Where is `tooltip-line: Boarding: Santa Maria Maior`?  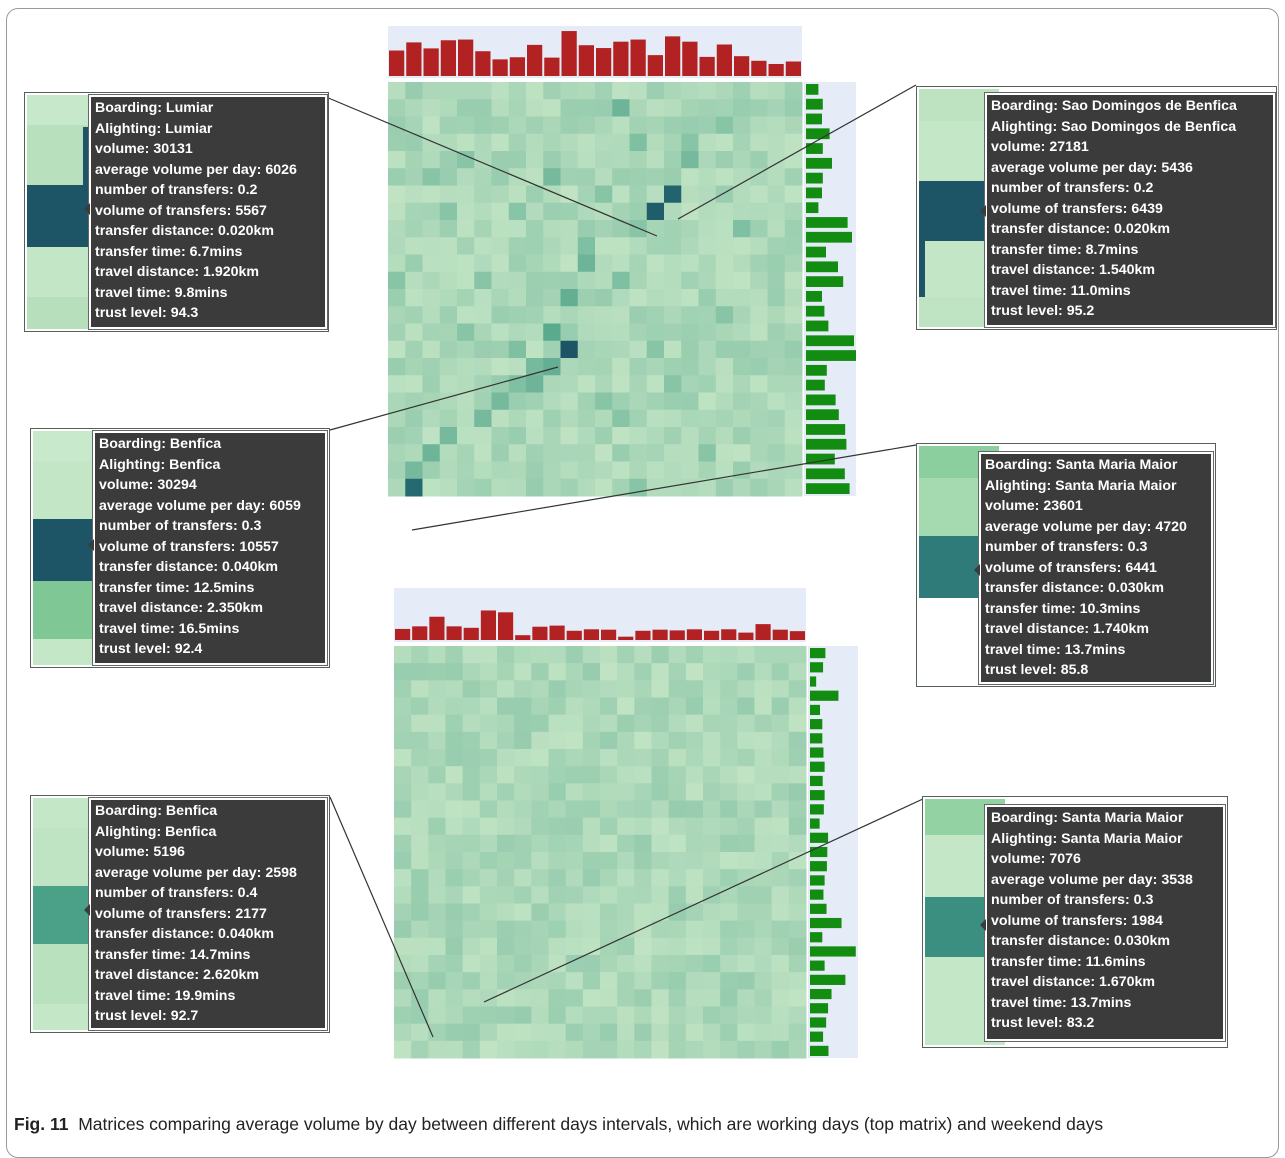
tooltip-line: Boarding: Santa Maria Maior is located at coordinates (1081, 465).